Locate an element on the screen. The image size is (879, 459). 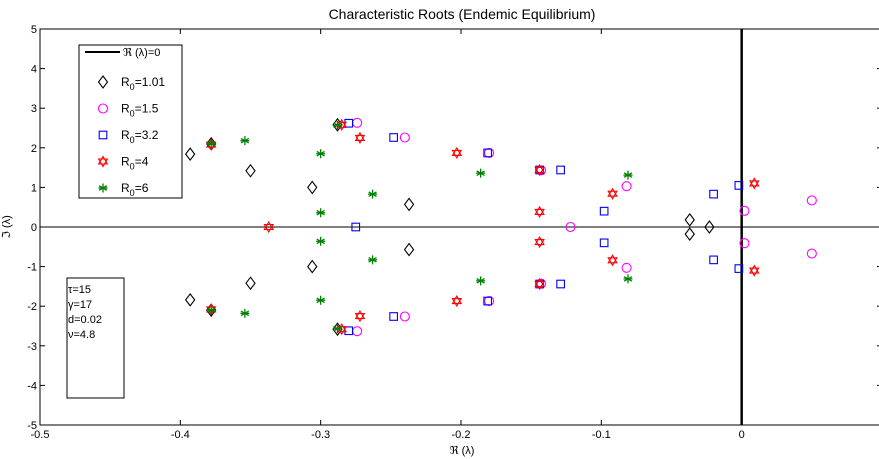
y-tick-label: 1 is located at coordinates (34, 188).